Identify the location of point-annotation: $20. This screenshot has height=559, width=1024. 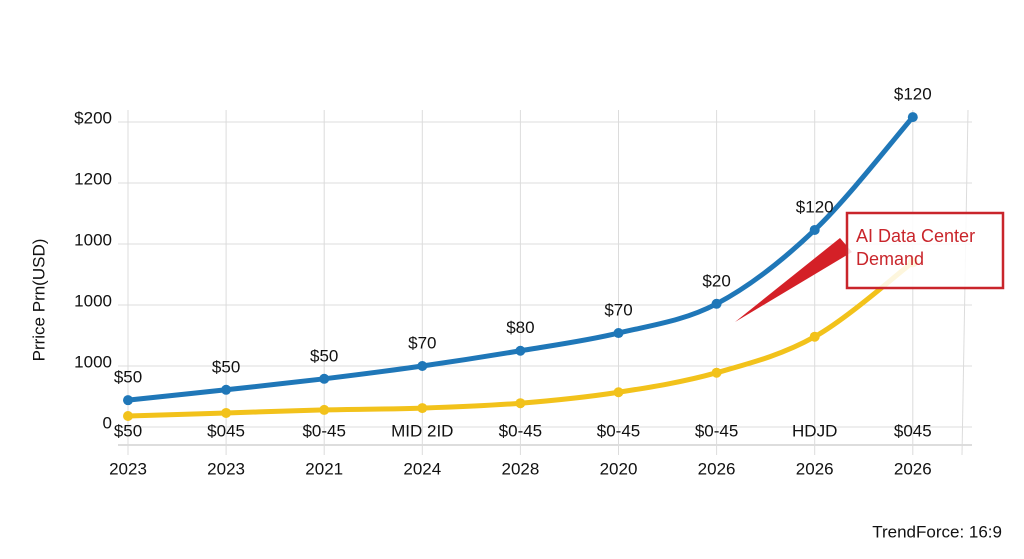
(716, 280).